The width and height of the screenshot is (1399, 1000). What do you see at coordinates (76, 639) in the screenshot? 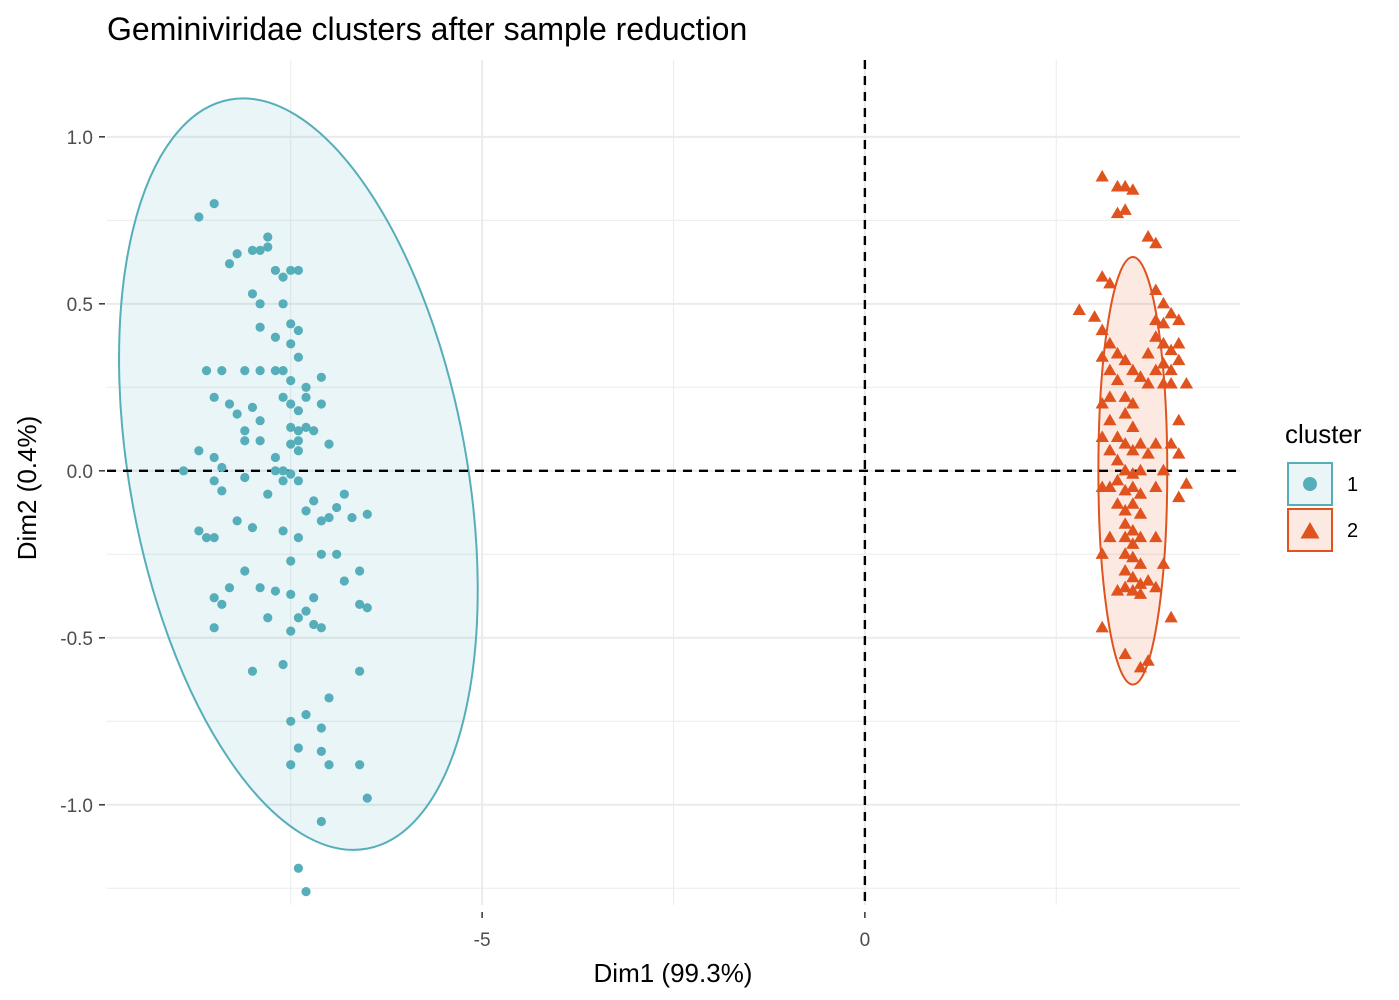
I see `y-tick-label: -0.5` at bounding box center [76, 639].